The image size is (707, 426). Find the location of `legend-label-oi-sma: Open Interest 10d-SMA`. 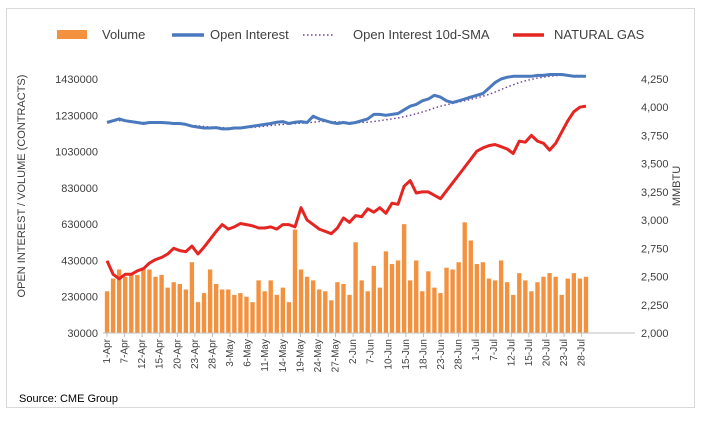

legend-label-oi-sma: Open Interest 10d-SMA is located at coordinates (421, 34).